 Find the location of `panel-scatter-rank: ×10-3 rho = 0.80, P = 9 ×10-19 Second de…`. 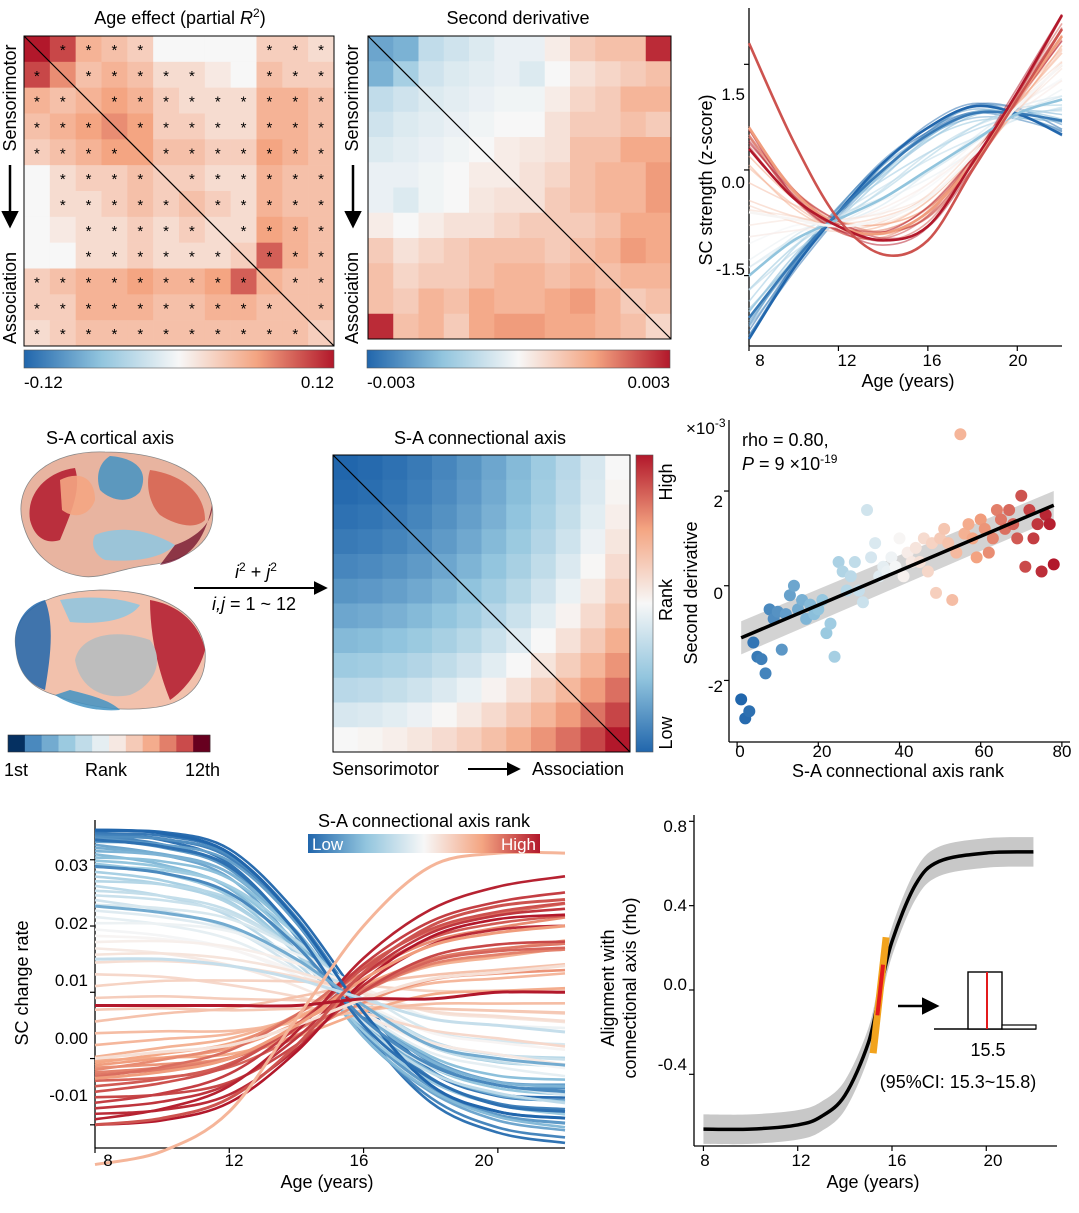

panel-scatter-rank: ×10-3 rho = 0.80, P = 9 ×10-19 Second de… is located at coordinates (876, 598).